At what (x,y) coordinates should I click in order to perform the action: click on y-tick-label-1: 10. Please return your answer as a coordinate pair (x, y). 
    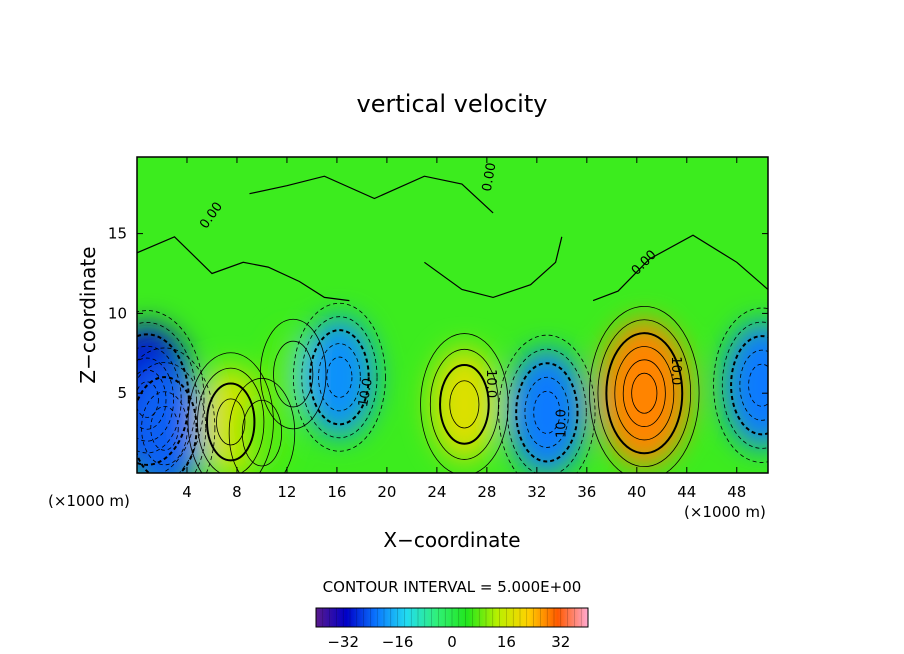
    Looking at the image, I should click on (117, 313).